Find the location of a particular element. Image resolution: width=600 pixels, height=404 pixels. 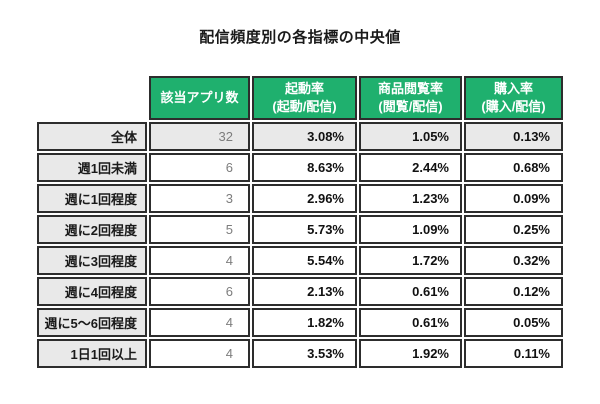

app-count-cell: 32 is located at coordinates (199, 136).